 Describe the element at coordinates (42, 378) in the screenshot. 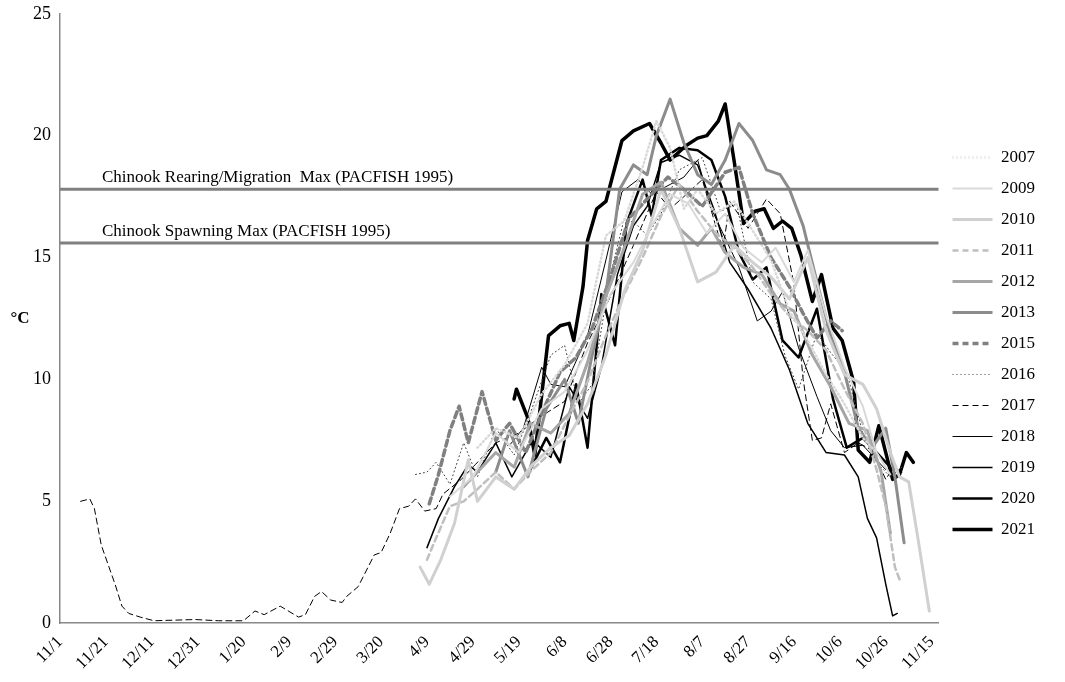

I see `y-tick-label: 10` at that location.